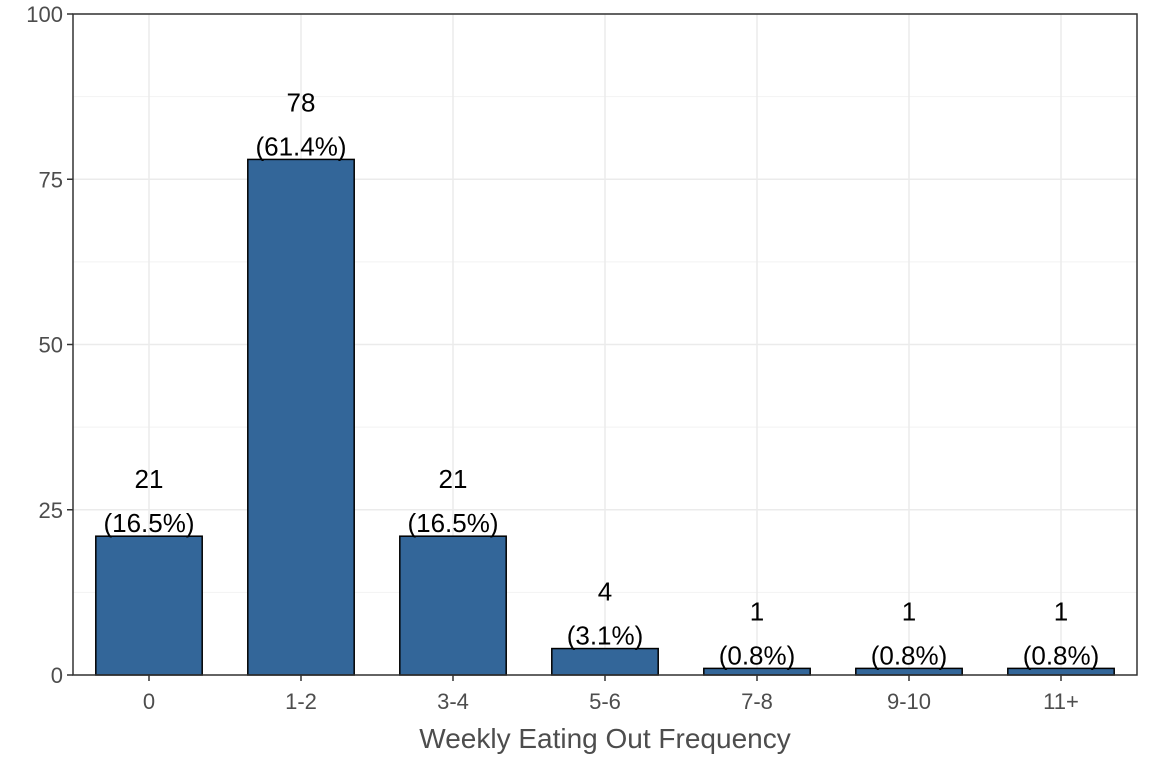  Describe the element at coordinates (1061, 701) in the screenshot. I see `x-tick-label: 11+` at that location.